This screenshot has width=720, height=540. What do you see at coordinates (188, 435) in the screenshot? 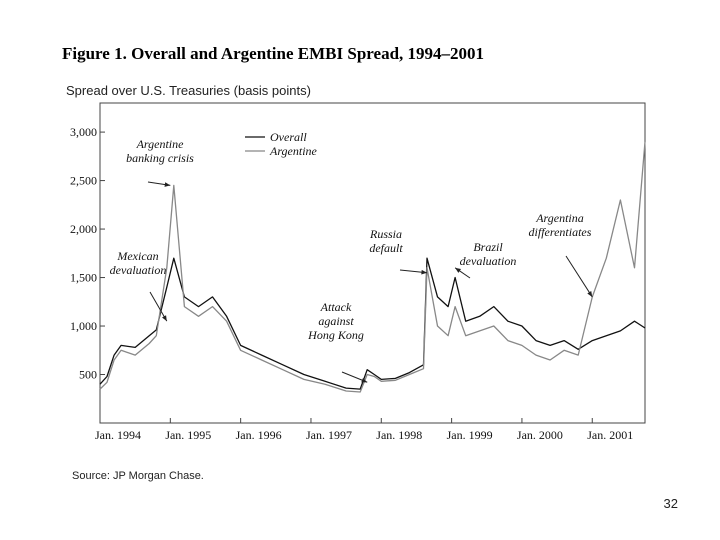
I see `x-tick-label: Jan. 1995` at bounding box center [188, 435].